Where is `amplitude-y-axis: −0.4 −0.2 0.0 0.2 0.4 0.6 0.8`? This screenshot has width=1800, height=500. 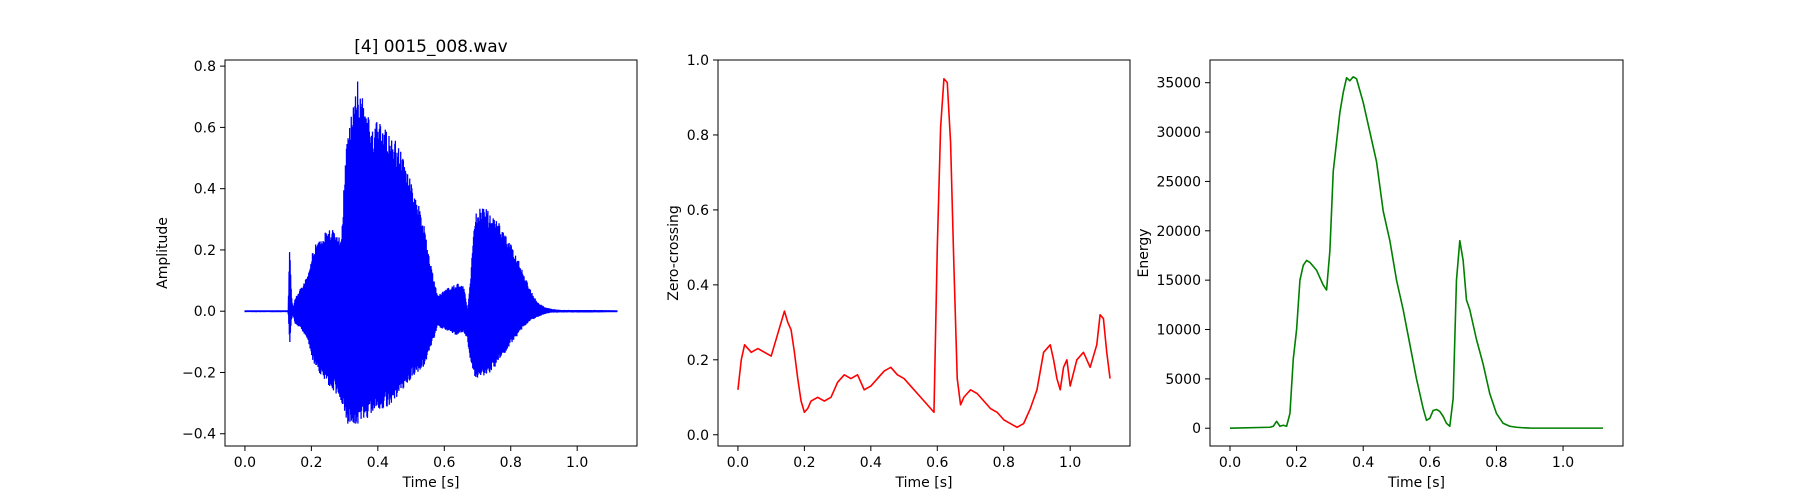
amplitude-y-axis: −0.4 −0.2 0.0 0.2 0.4 0.6 0.8 is located at coordinates (203, 251).